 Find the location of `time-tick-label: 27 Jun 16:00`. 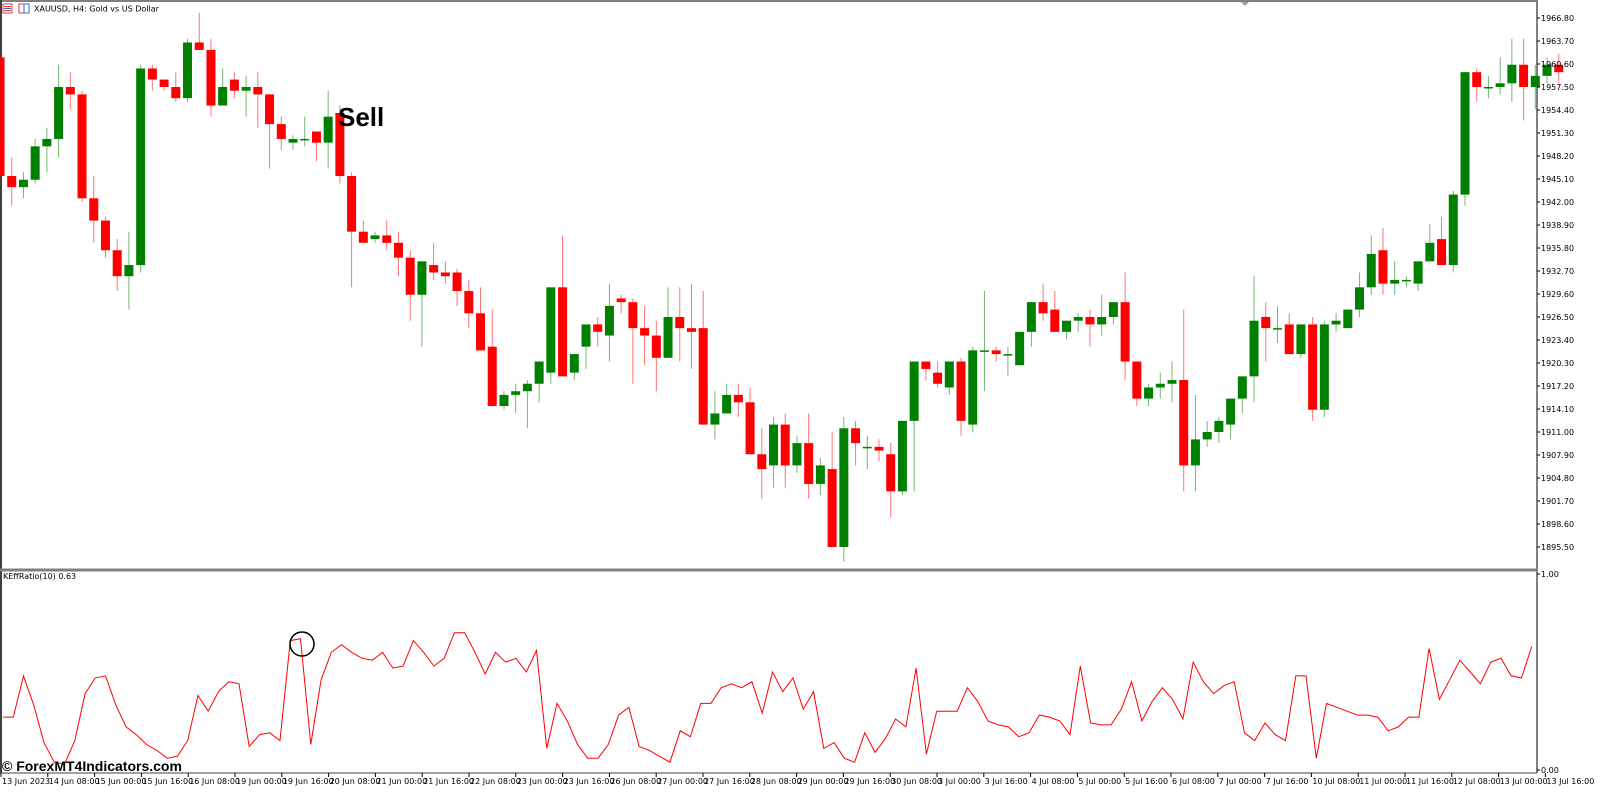

time-tick-label: 27 Jun 16:00 is located at coordinates (729, 781).